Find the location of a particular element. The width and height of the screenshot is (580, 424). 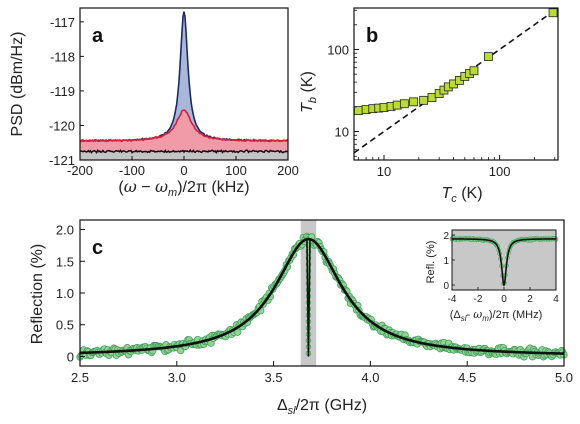

c-xtick-label: 4.5 is located at coordinates (467, 377).